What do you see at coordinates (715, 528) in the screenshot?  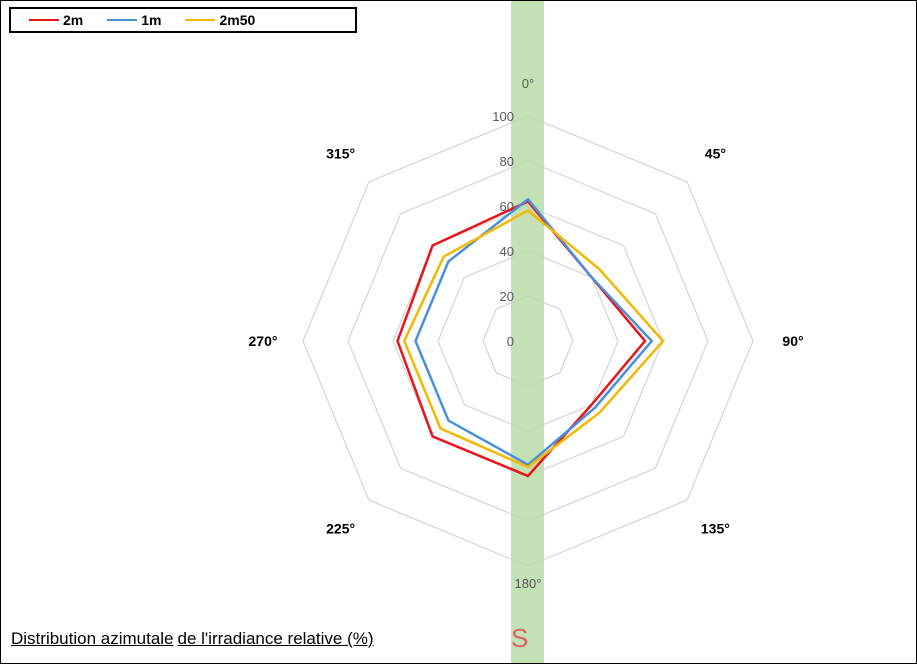 I see `axis-label-135deg: 135°` at bounding box center [715, 528].